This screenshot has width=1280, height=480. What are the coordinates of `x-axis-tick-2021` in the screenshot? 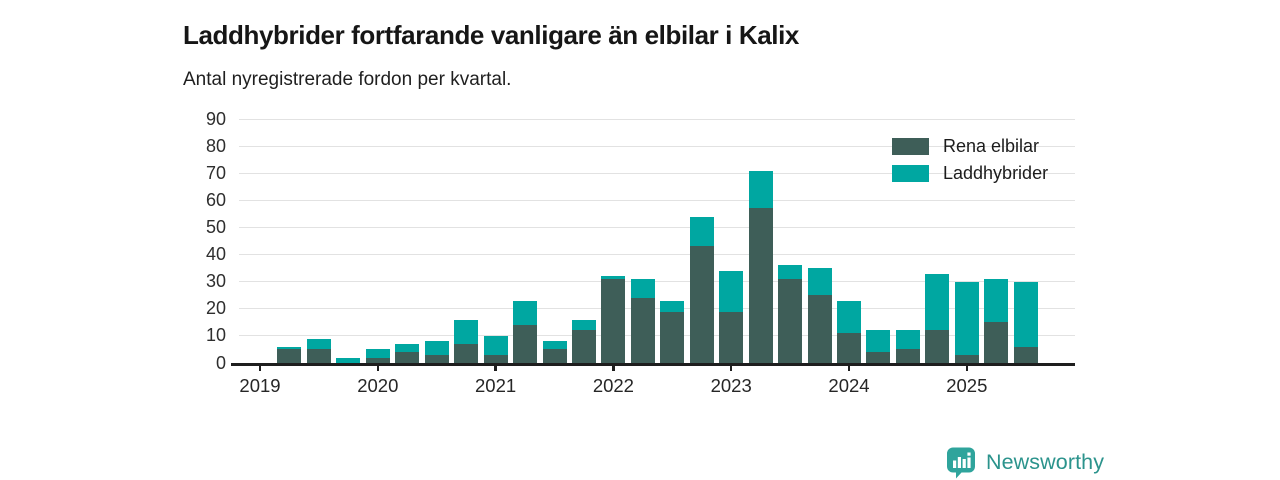 It's located at (495, 368).